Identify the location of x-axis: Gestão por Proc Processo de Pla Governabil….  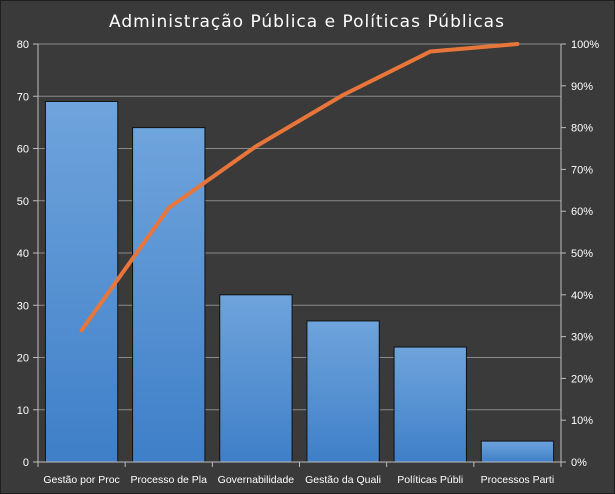
(299, 473).